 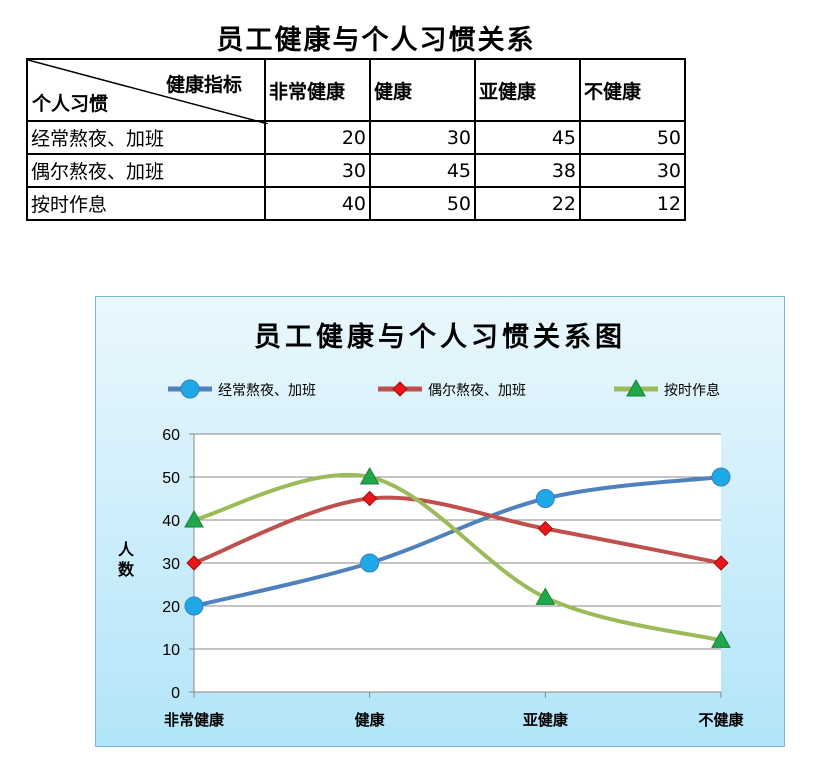 I want to click on cell: 20, so click(x=317, y=137).